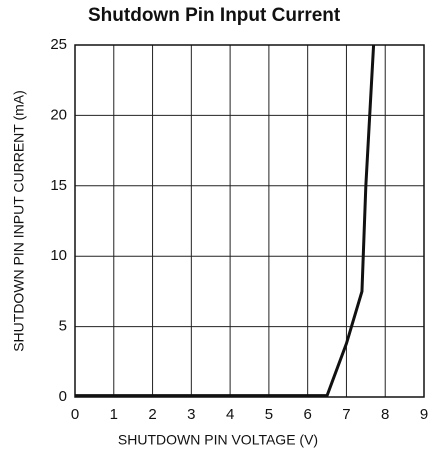 The width and height of the screenshot is (428, 458). Describe the element at coordinates (346, 414) in the screenshot. I see `x-tick-label: 7` at that location.